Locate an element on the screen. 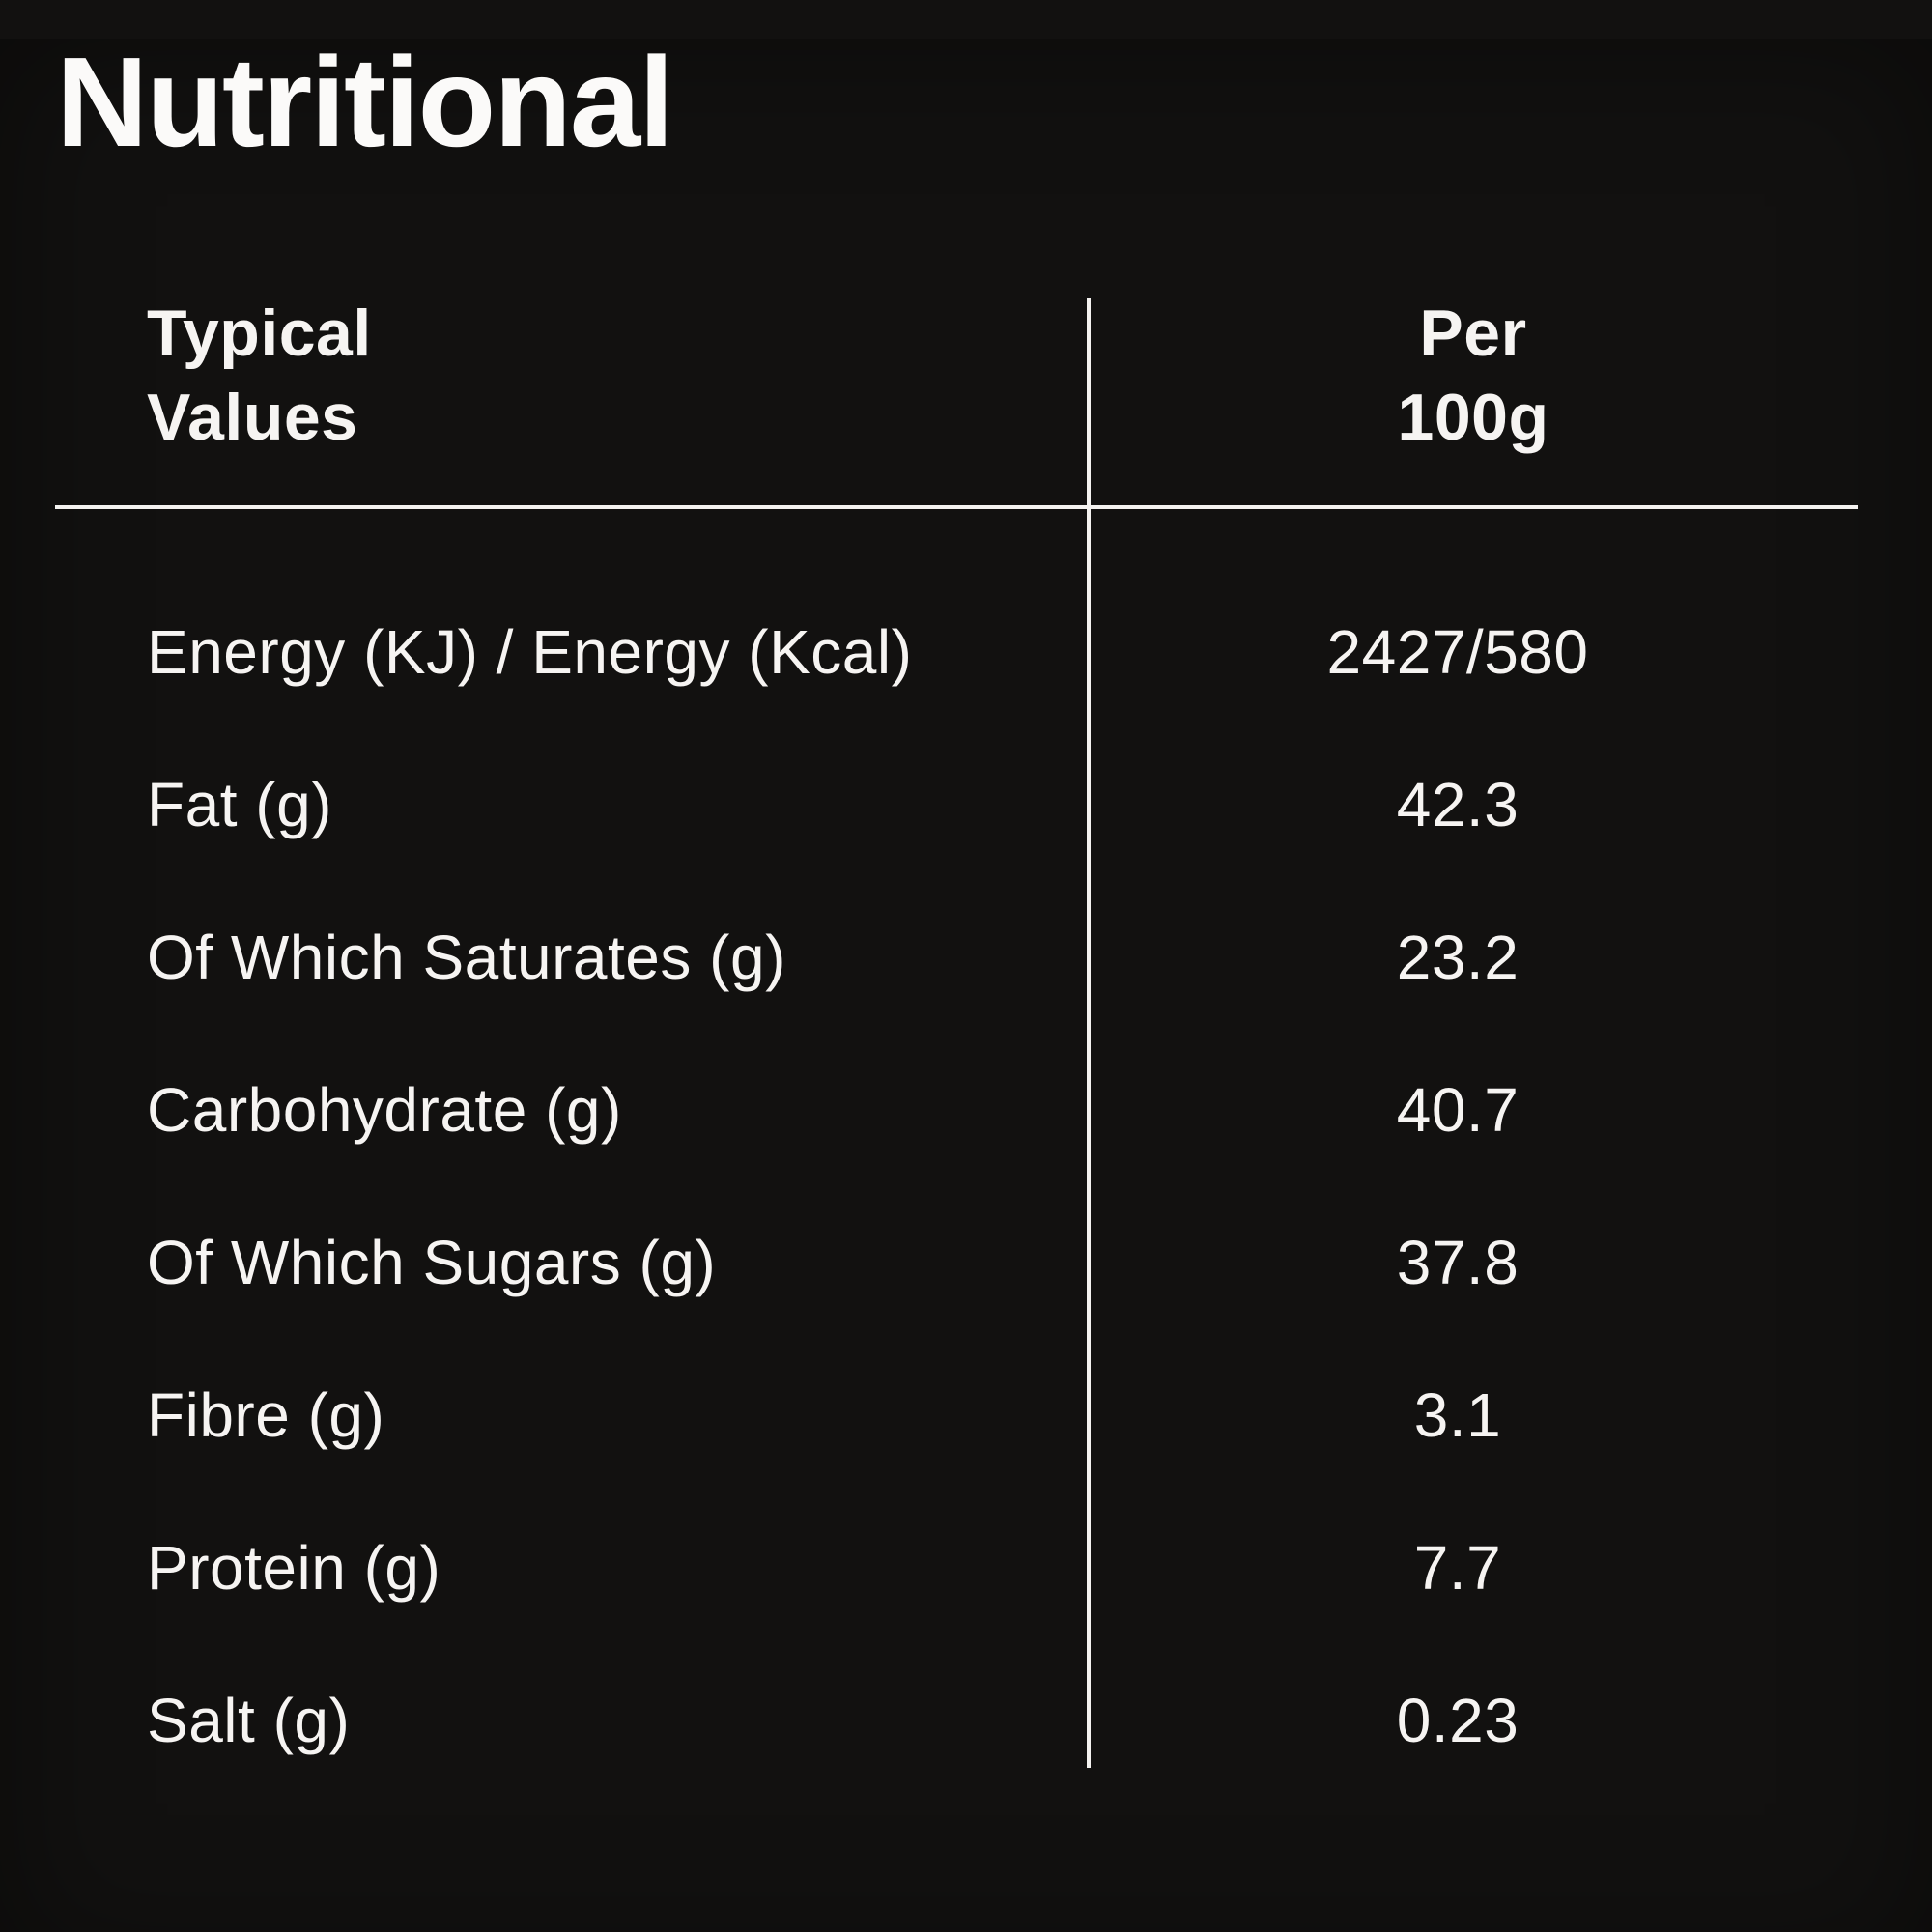  row-value-salt: 0.23 is located at coordinates (1458, 1720).